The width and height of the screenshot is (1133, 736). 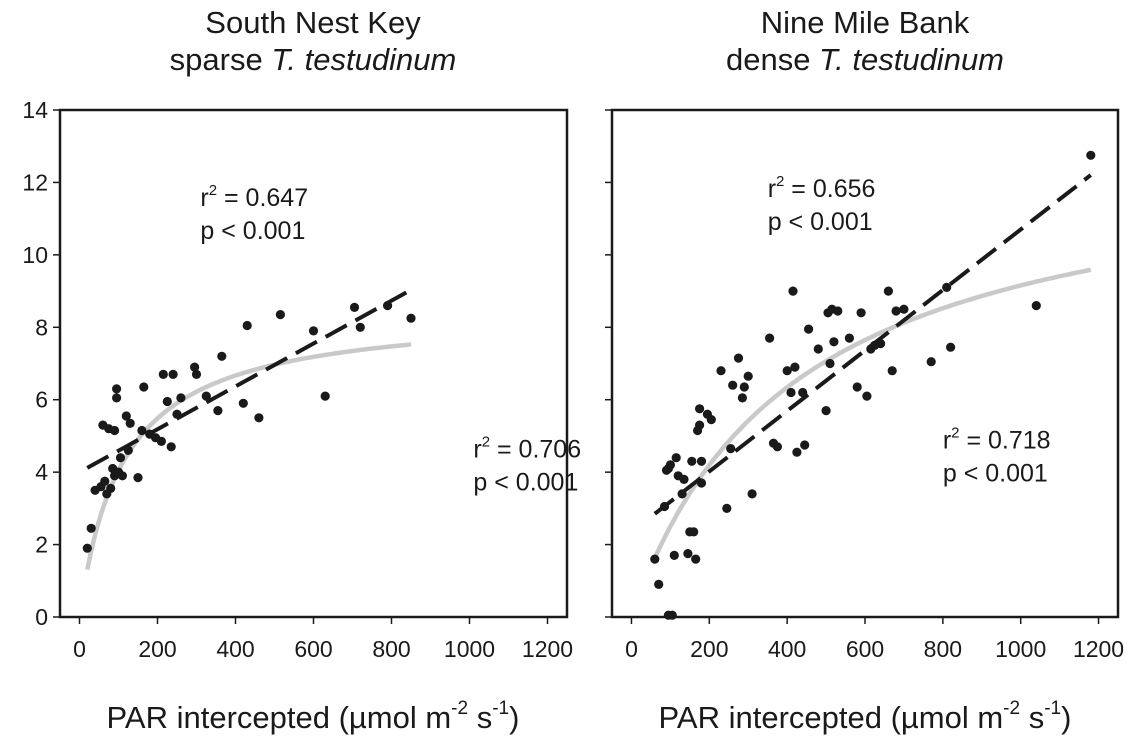 What do you see at coordinates (41, 472) in the screenshot?
I see `y-tick-label: 4` at bounding box center [41, 472].